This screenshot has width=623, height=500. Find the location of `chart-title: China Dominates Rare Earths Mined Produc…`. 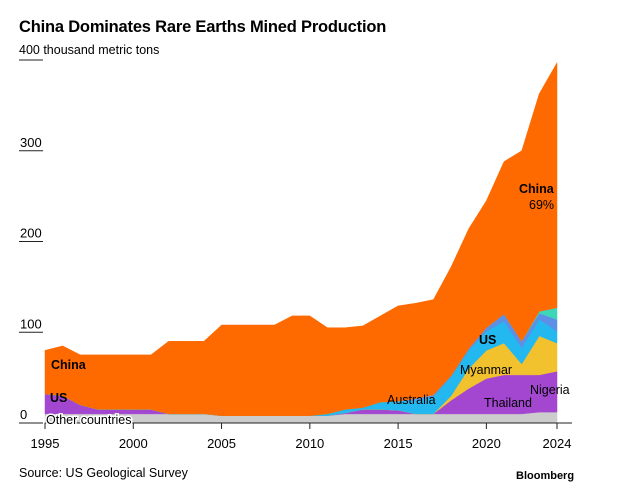

chart-title: China Dominates Rare Earths Mined Produc… is located at coordinates (203, 27).